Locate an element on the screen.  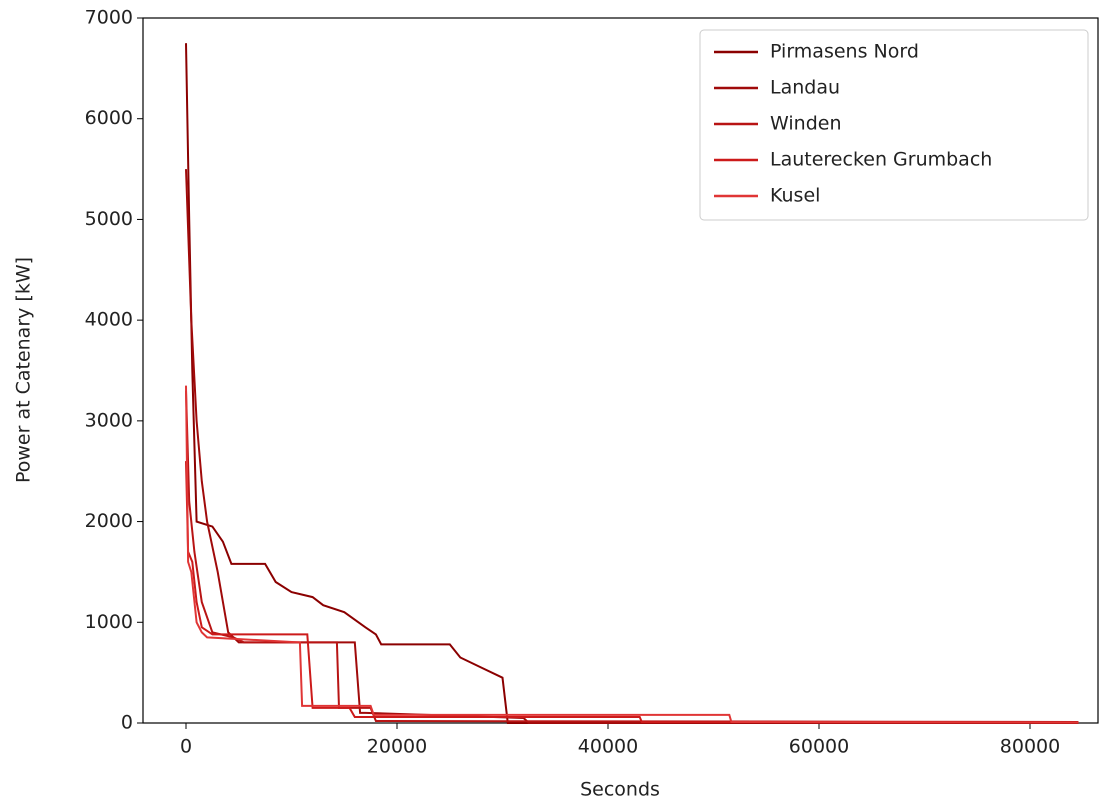
legend-label: Winden is located at coordinates (805, 124).